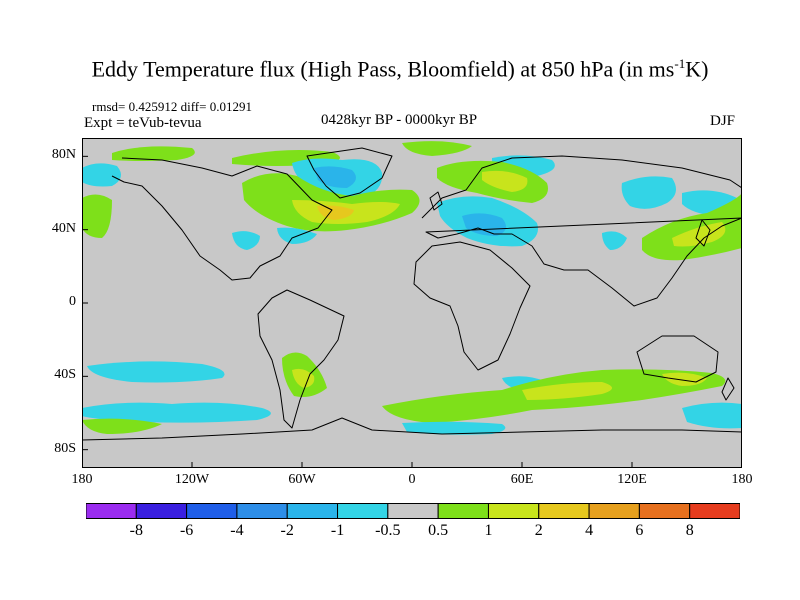 Image resolution: width=800 pixels, height=600 pixels. Describe the element at coordinates (337, 530) in the screenshot. I see `colorbar-label: -1` at that location.